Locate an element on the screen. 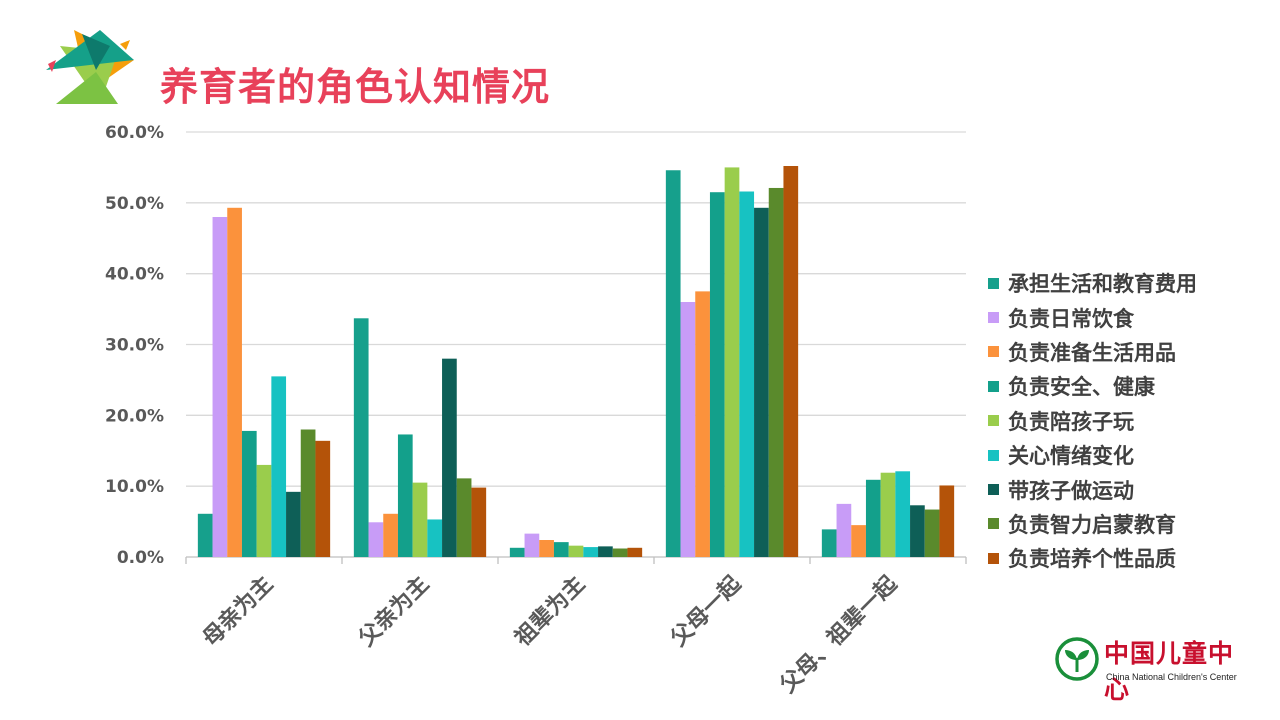  legend-label: 负责智力启蒙教育 is located at coordinates (1092, 524).